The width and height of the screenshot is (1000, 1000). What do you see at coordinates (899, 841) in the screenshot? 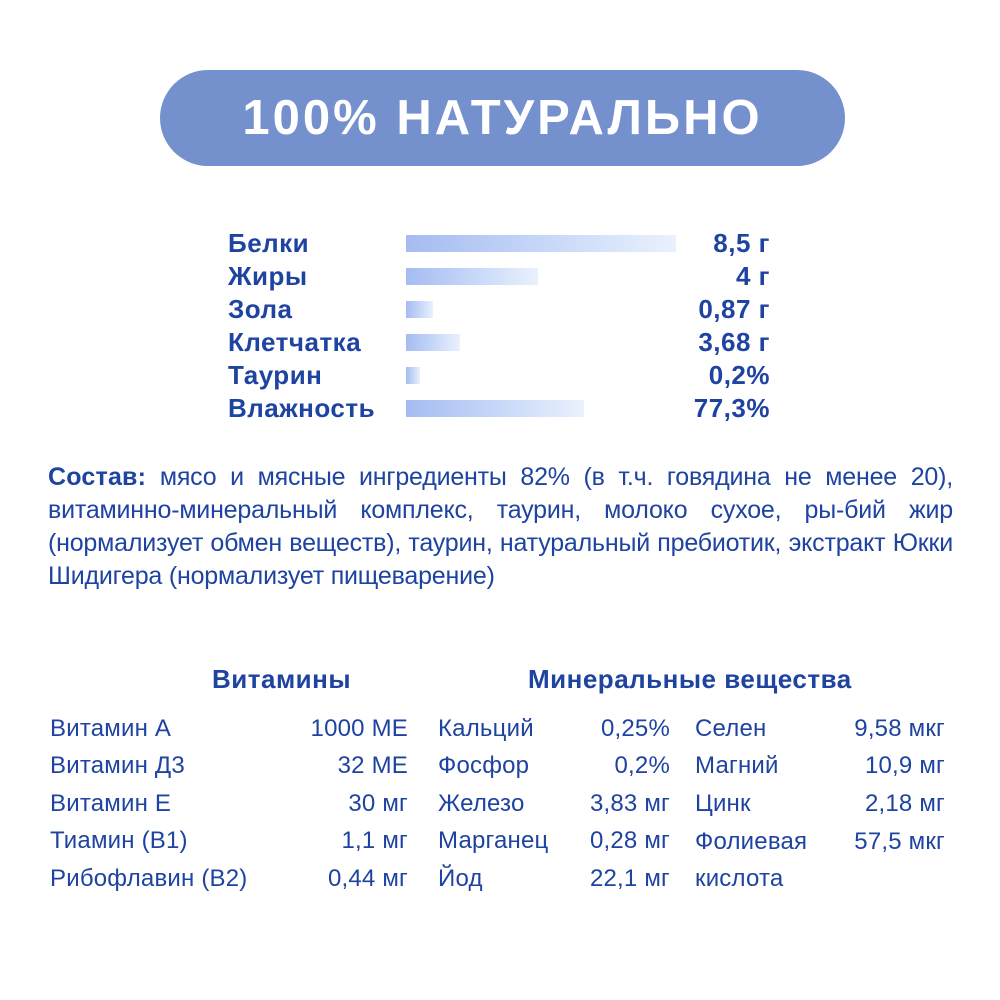
I see `mineral-value: 57,5 мкг` at bounding box center [899, 841].